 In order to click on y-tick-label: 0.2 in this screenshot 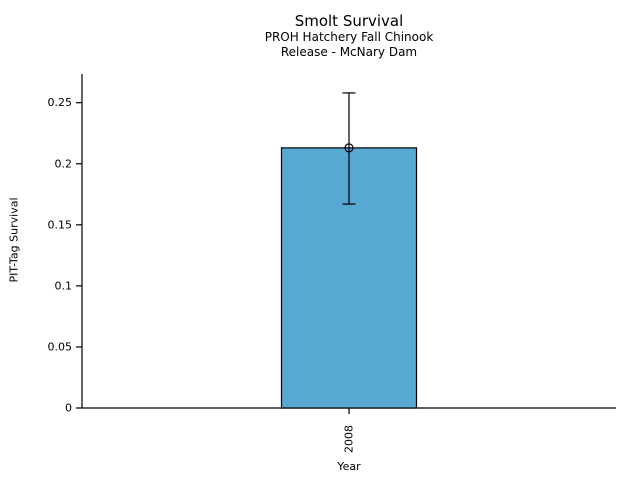, I will do `click(64, 163)`.